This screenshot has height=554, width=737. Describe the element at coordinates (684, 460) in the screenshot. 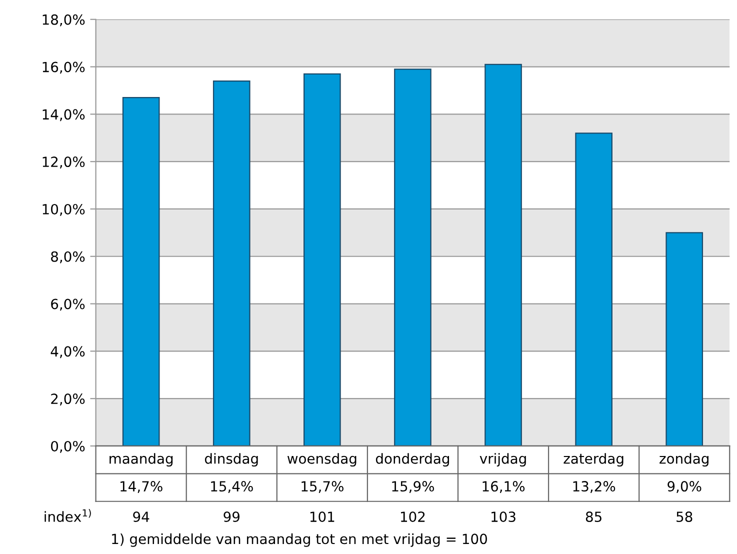

I see `x-tick-label: zondag` at that location.